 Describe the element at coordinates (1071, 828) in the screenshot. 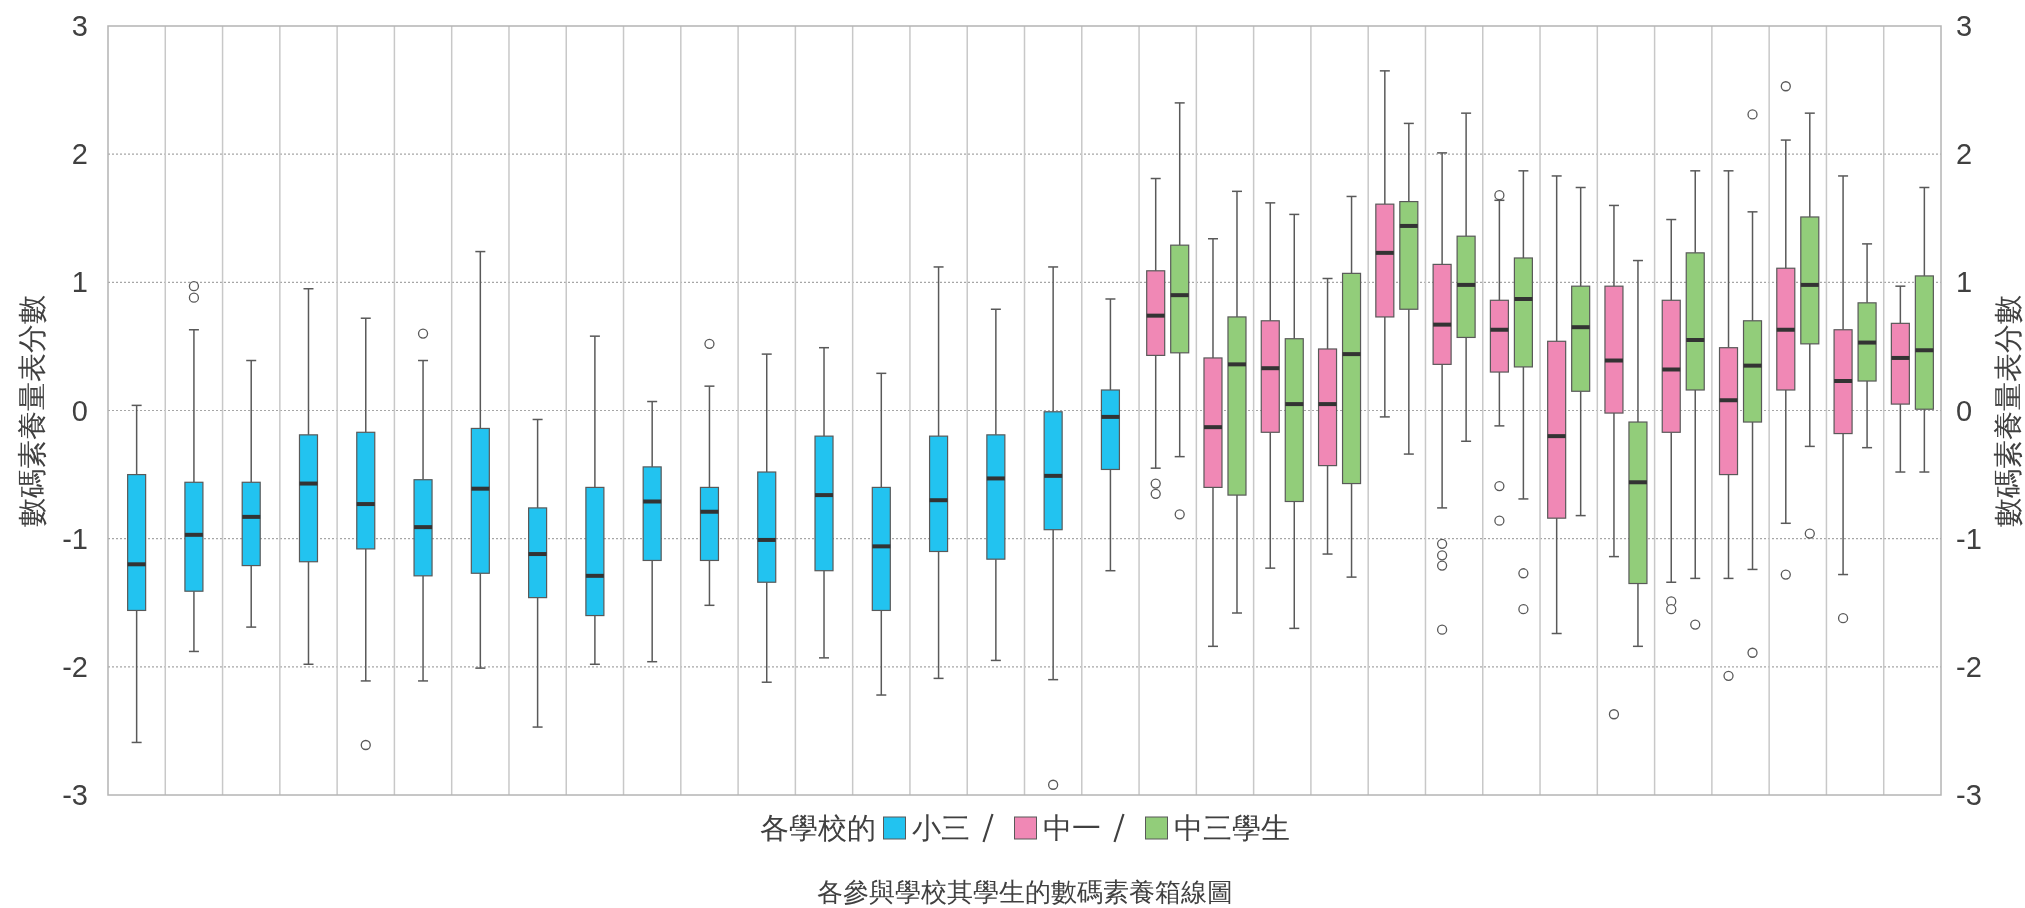

I see `legend-label: 中一` at that location.